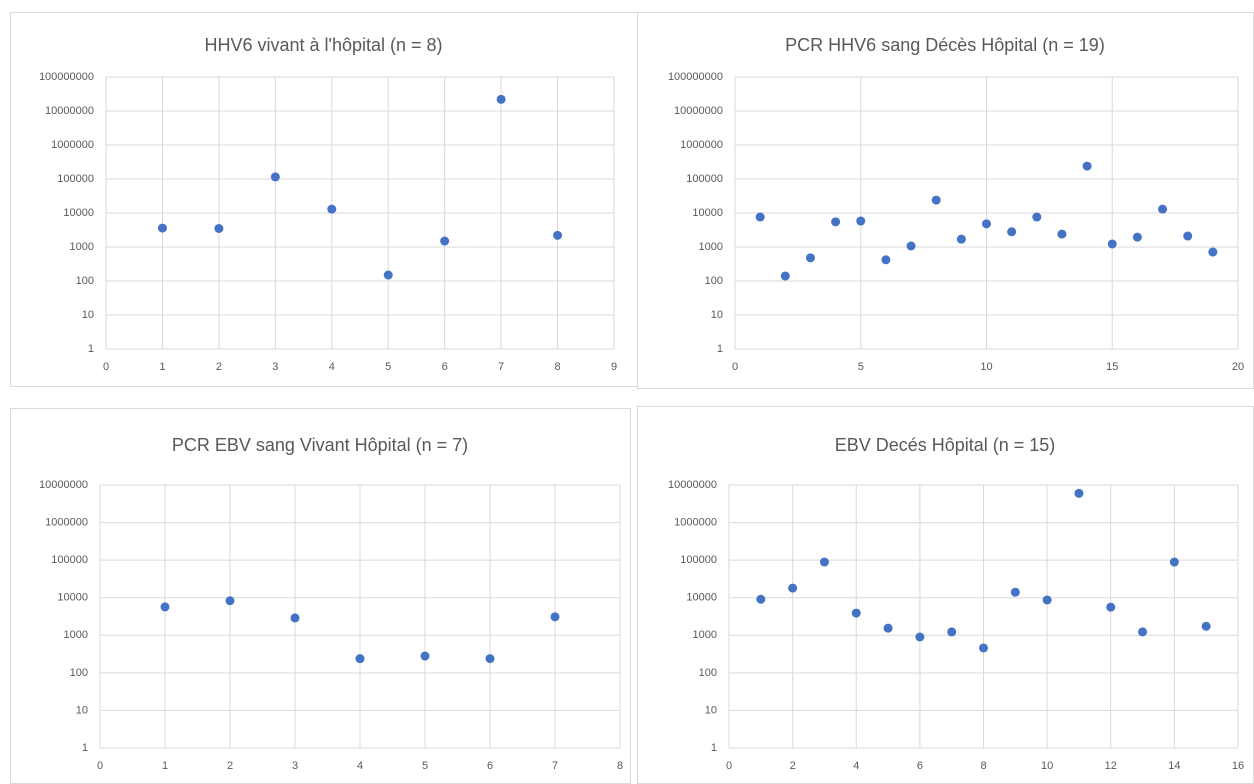  I want to click on x-tick-label: 9, so click(614, 367).